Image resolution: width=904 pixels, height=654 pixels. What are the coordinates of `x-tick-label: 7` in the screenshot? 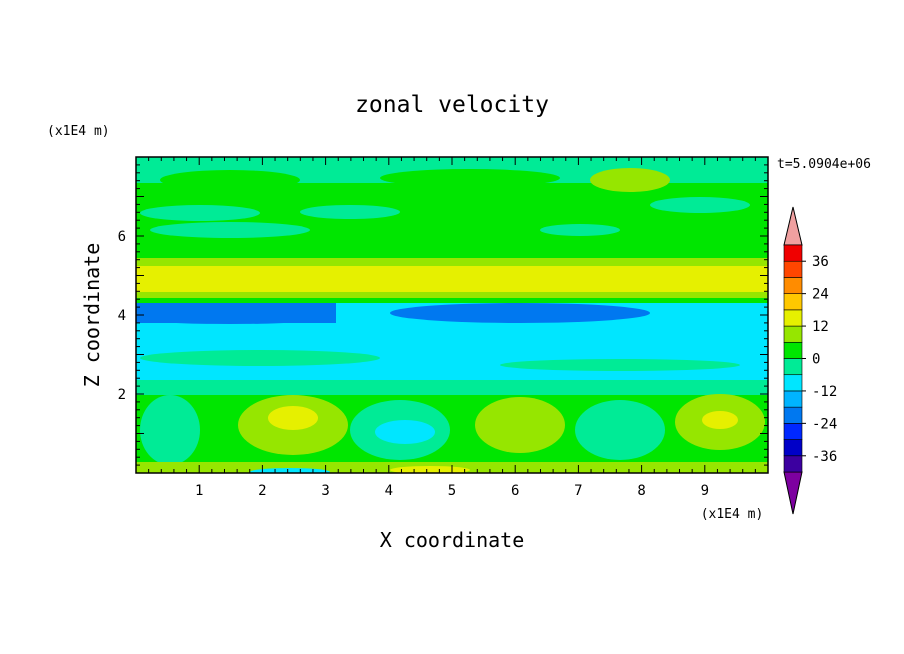 It's located at (578, 491).